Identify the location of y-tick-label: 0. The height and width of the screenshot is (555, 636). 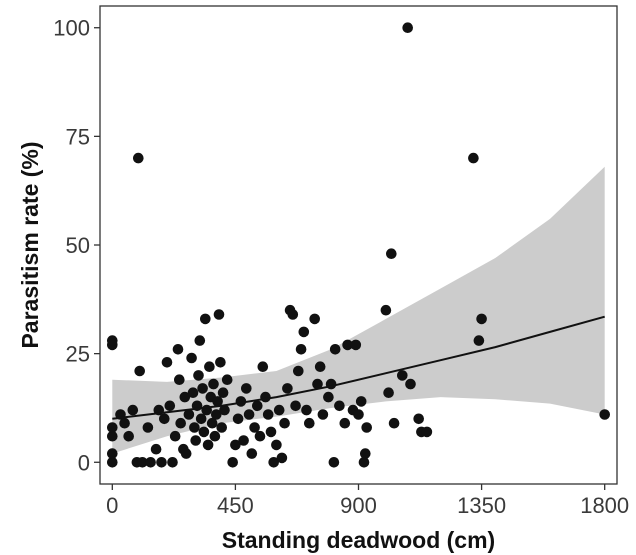
(84, 462).